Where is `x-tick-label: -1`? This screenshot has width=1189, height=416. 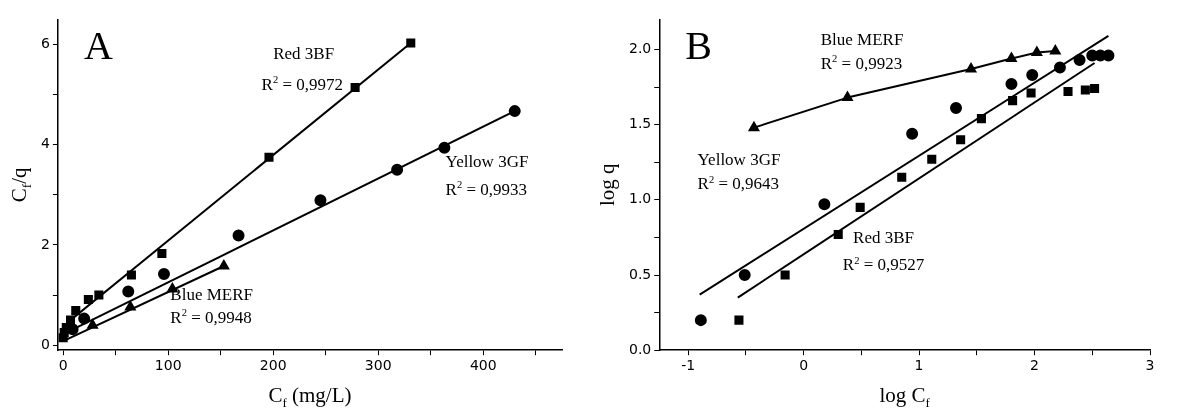
x-tick-label: -1 is located at coordinates (688, 365).